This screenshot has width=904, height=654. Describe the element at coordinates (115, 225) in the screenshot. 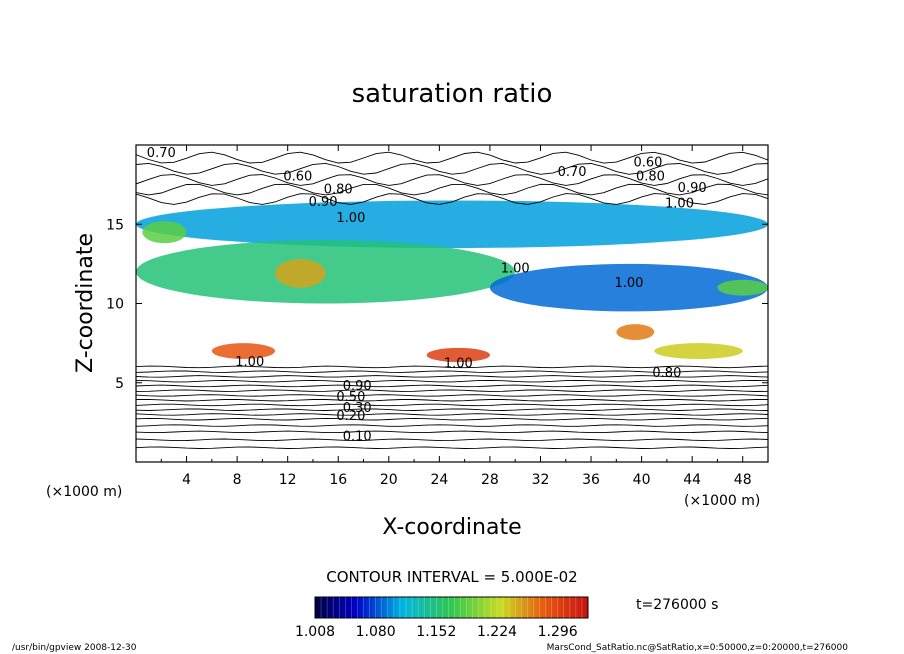

I see `y-tick-label: 15` at that location.